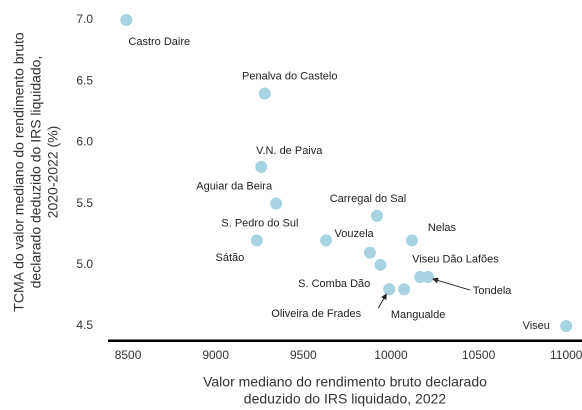  What do you see at coordinates (479, 355) in the screenshot?
I see `x-tick-label: 10500` at bounding box center [479, 355].